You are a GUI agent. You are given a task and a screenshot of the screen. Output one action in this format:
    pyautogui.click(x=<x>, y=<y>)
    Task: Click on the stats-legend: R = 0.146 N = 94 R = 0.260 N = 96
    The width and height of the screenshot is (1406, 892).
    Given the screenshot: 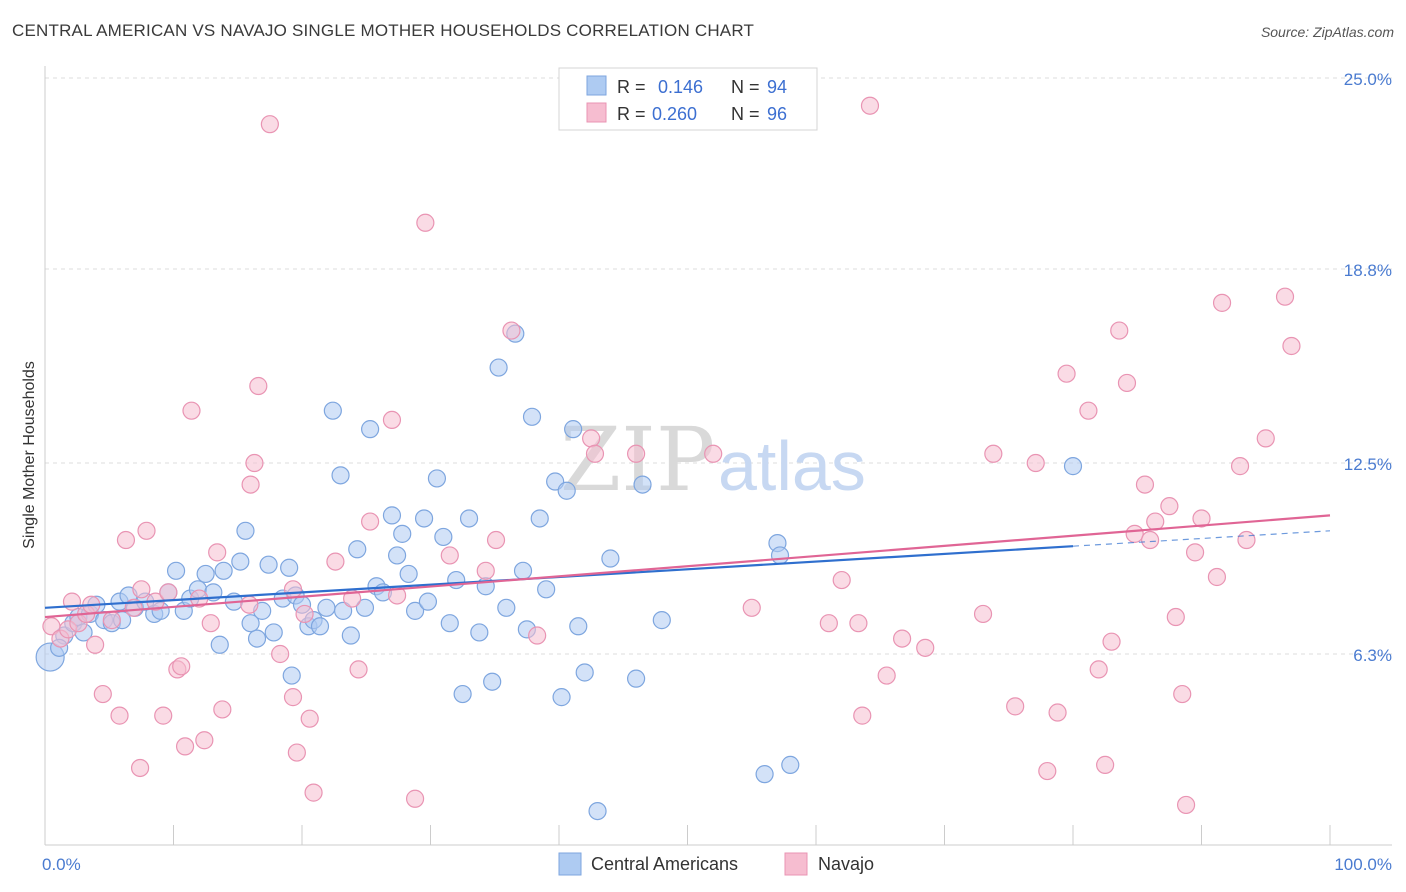 What is the action you would take?
    pyautogui.click(x=688, y=99)
    